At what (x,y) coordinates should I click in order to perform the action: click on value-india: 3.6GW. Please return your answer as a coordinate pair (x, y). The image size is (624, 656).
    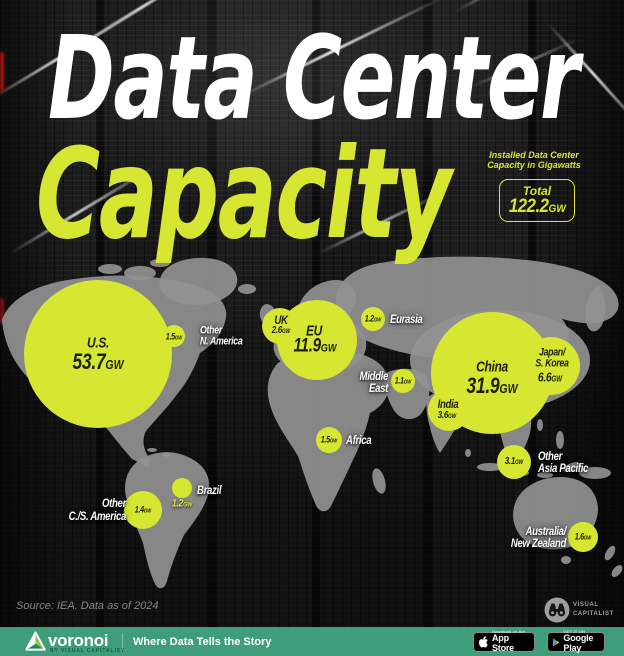
    Looking at the image, I should click on (447, 415).